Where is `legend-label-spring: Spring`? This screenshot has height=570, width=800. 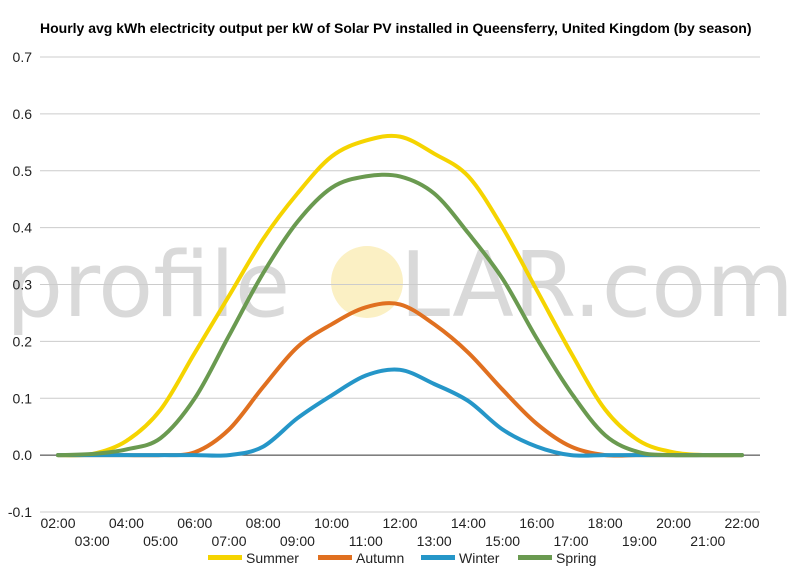 legend-label-spring: Spring is located at coordinates (576, 558).